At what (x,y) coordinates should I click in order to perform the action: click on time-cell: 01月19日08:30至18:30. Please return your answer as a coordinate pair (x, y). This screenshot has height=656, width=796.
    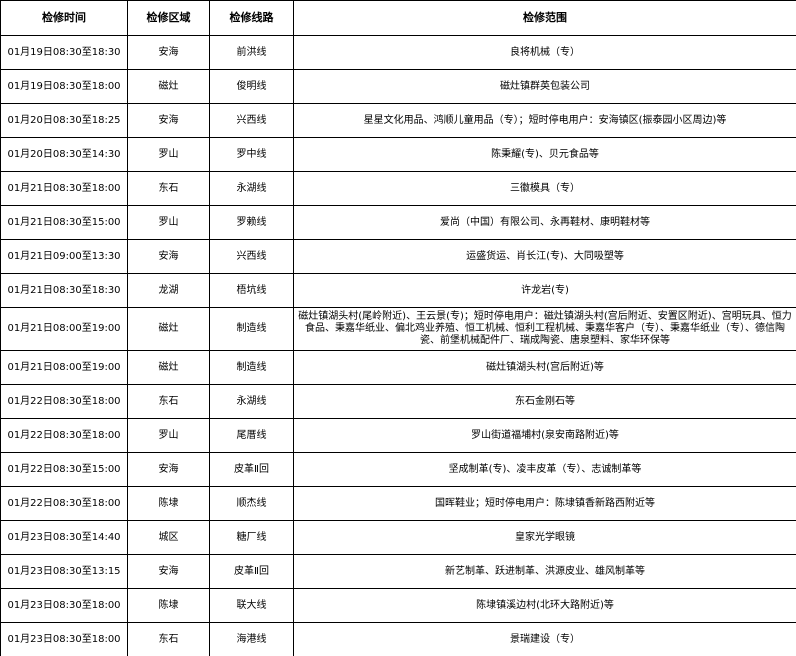
    Looking at the image, I should click on (64, 52).